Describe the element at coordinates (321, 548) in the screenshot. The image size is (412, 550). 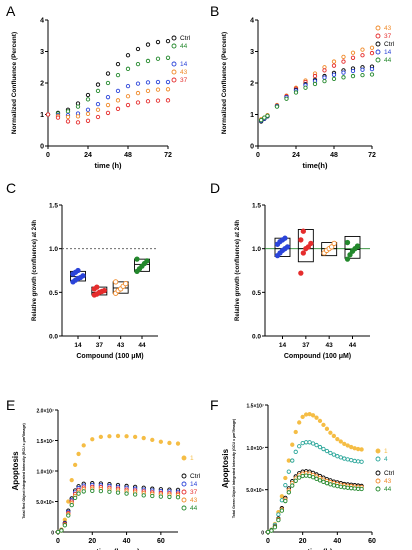
I see `x-axis-label: time(h)` at that location.